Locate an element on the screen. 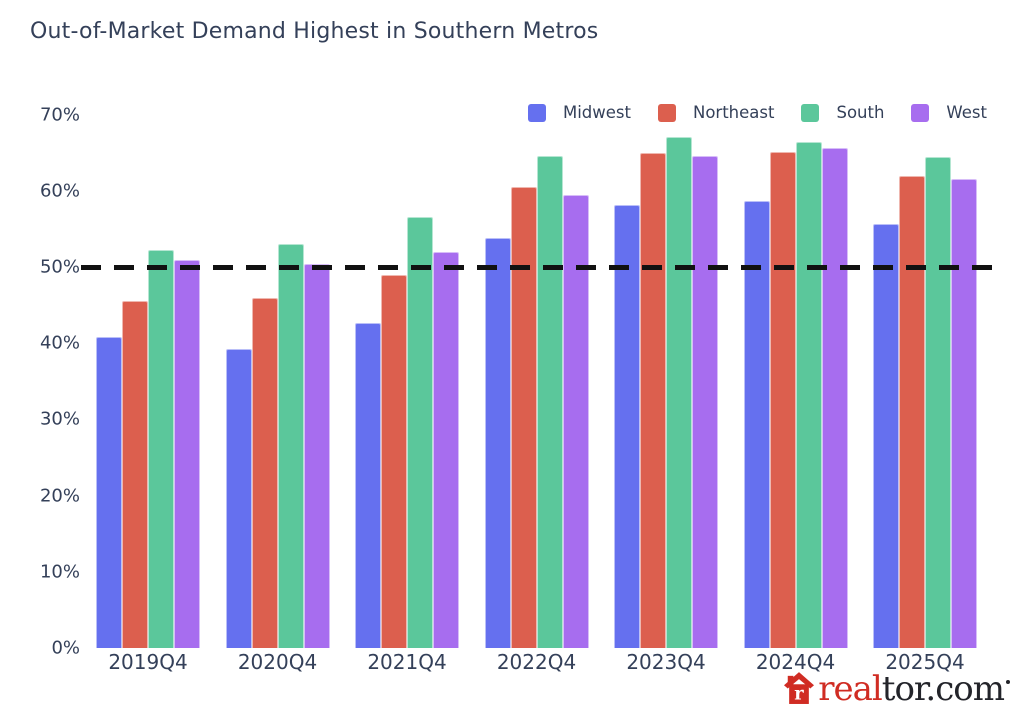 Image resolution: width=1024 pixels, height=711 pixels. legend-item-midwest: Midwest is located at coordinates (579, 112).